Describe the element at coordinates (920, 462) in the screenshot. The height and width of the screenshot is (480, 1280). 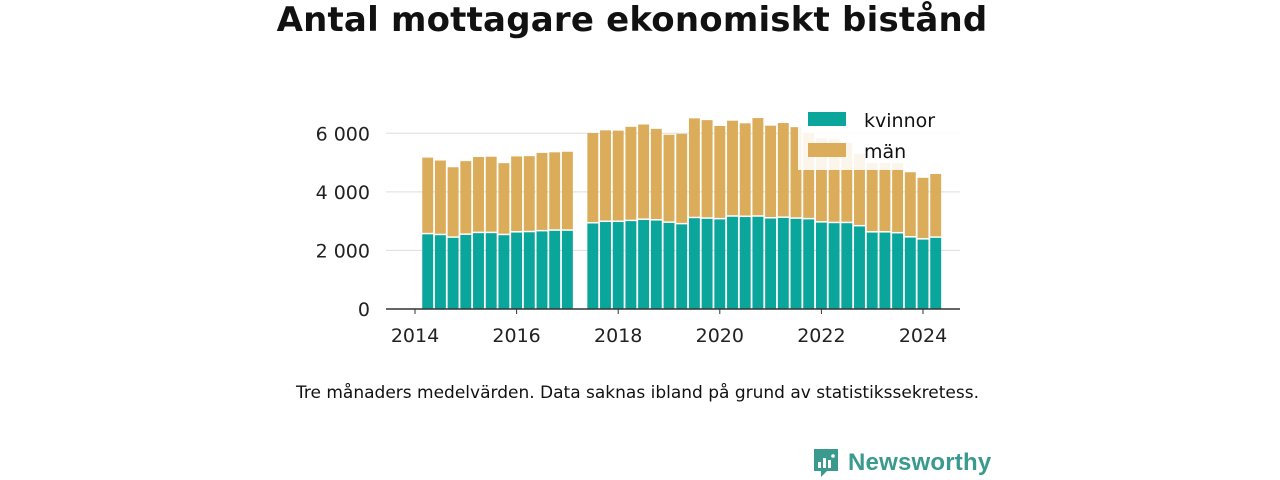
I see `brand-name: Newsworthy` at that location.